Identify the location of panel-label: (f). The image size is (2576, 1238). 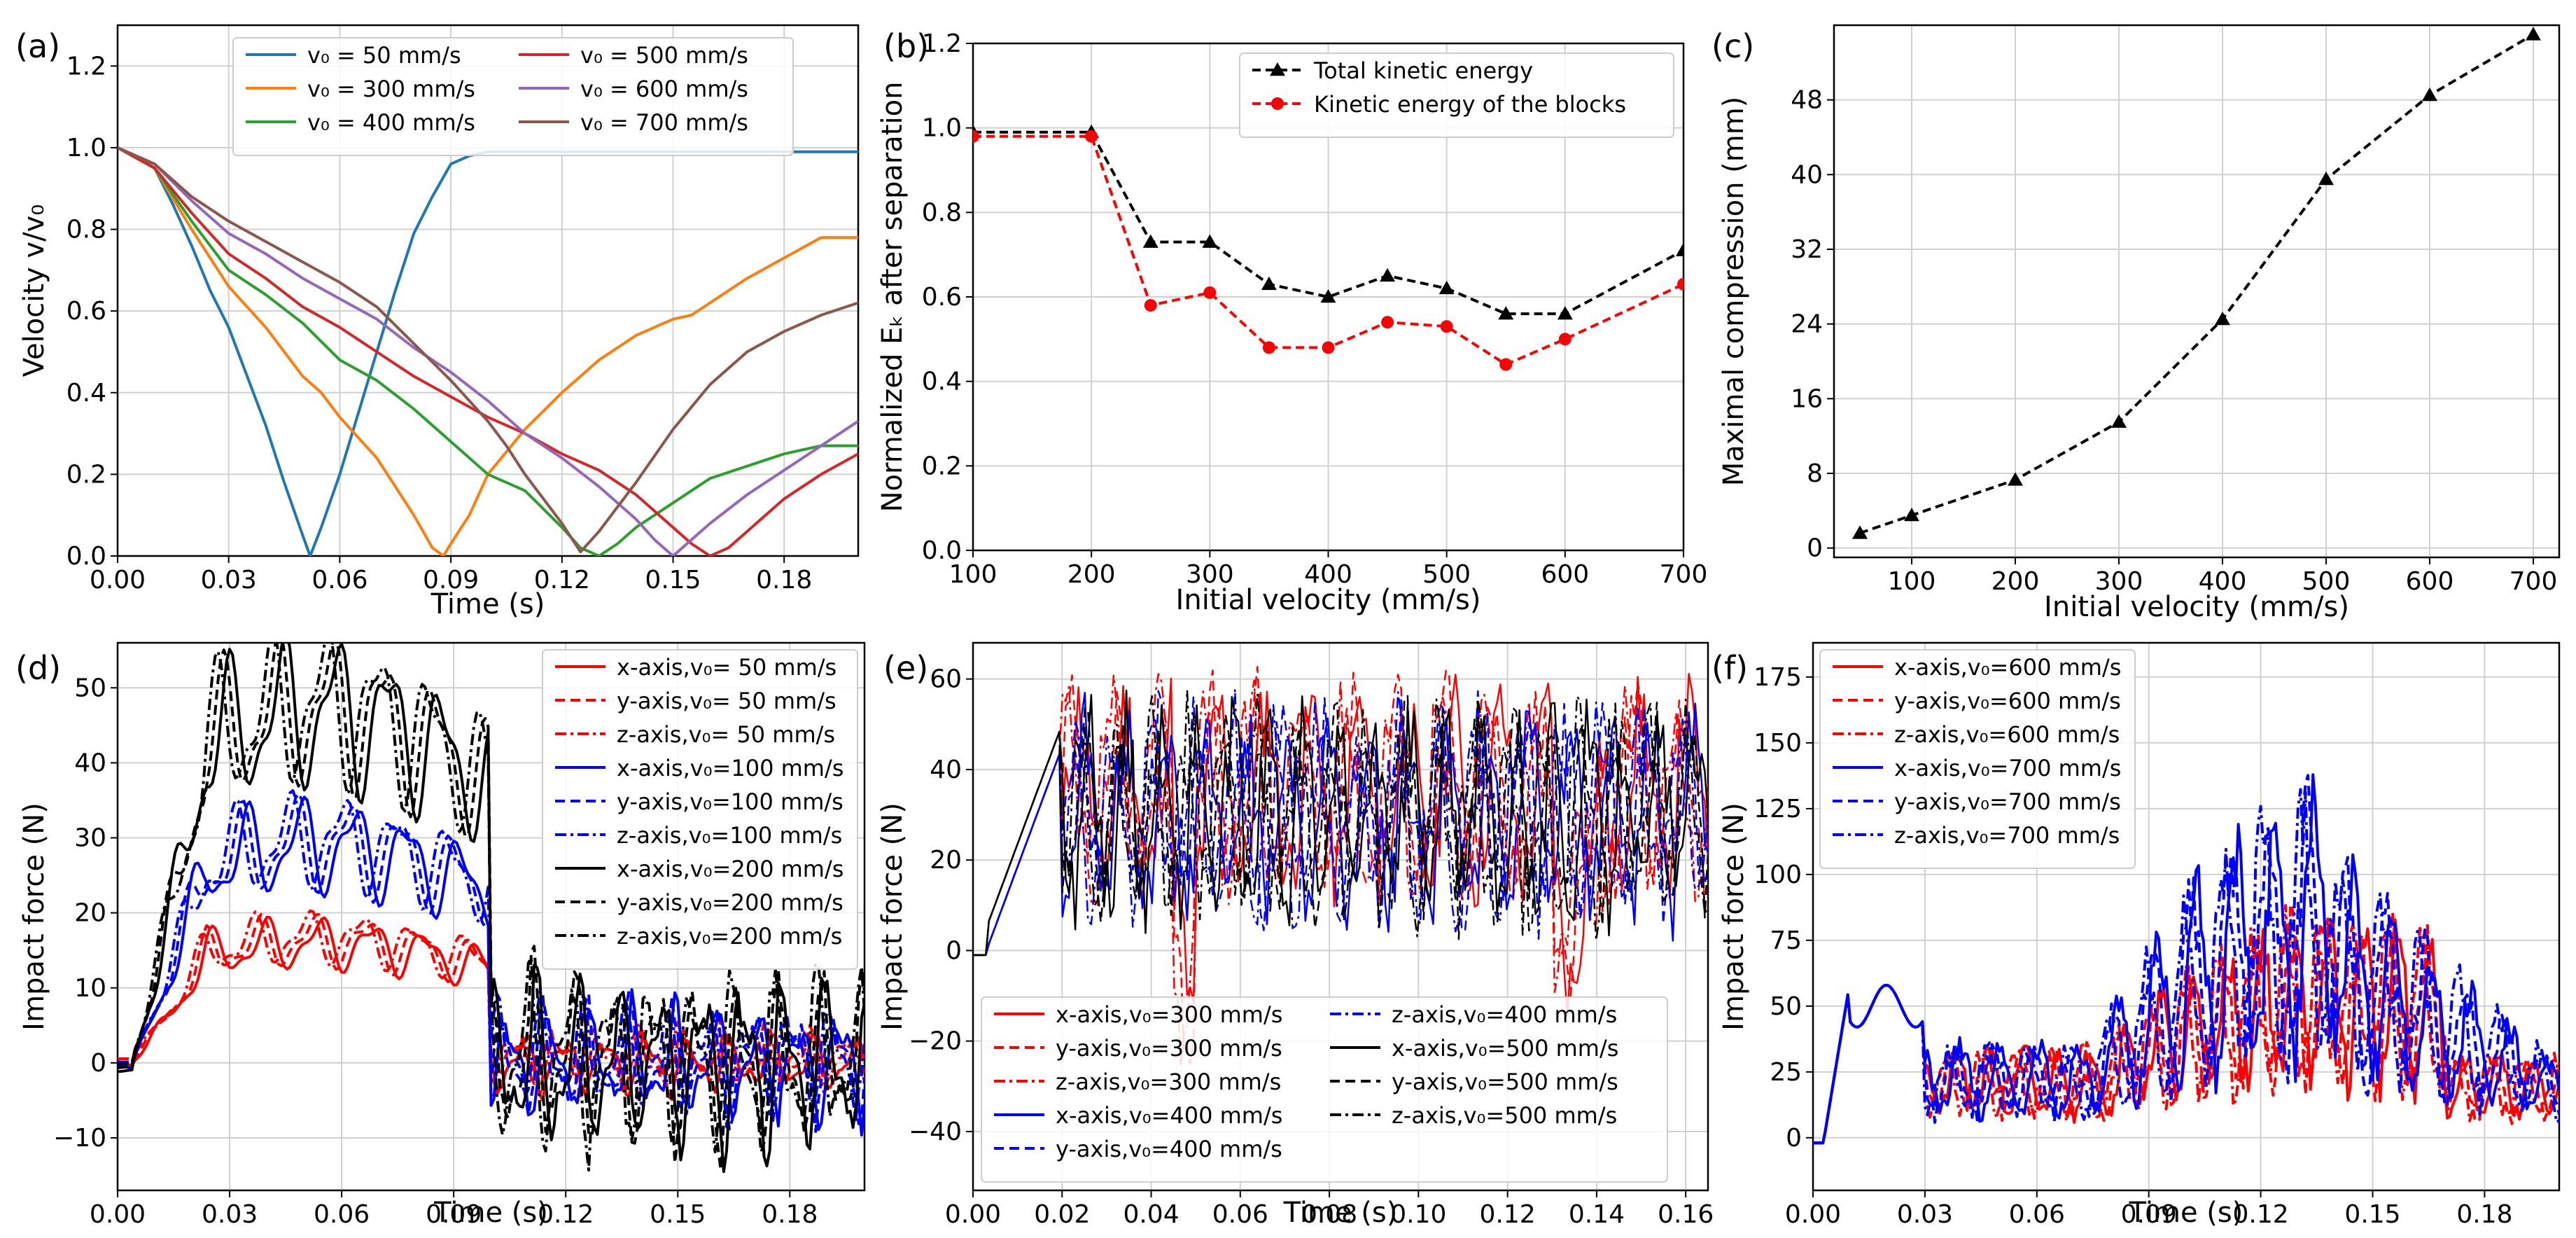
(1730, 668).